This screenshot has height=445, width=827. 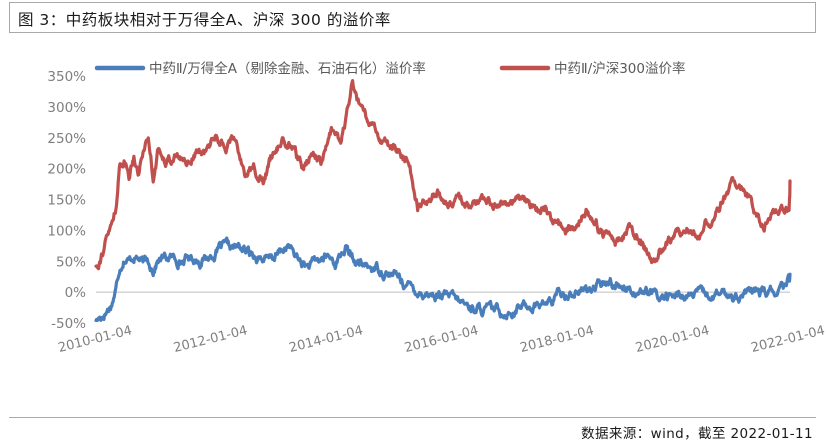 I want to click on x-tick-label: 2022-01-04, so click(x=788, y=339).